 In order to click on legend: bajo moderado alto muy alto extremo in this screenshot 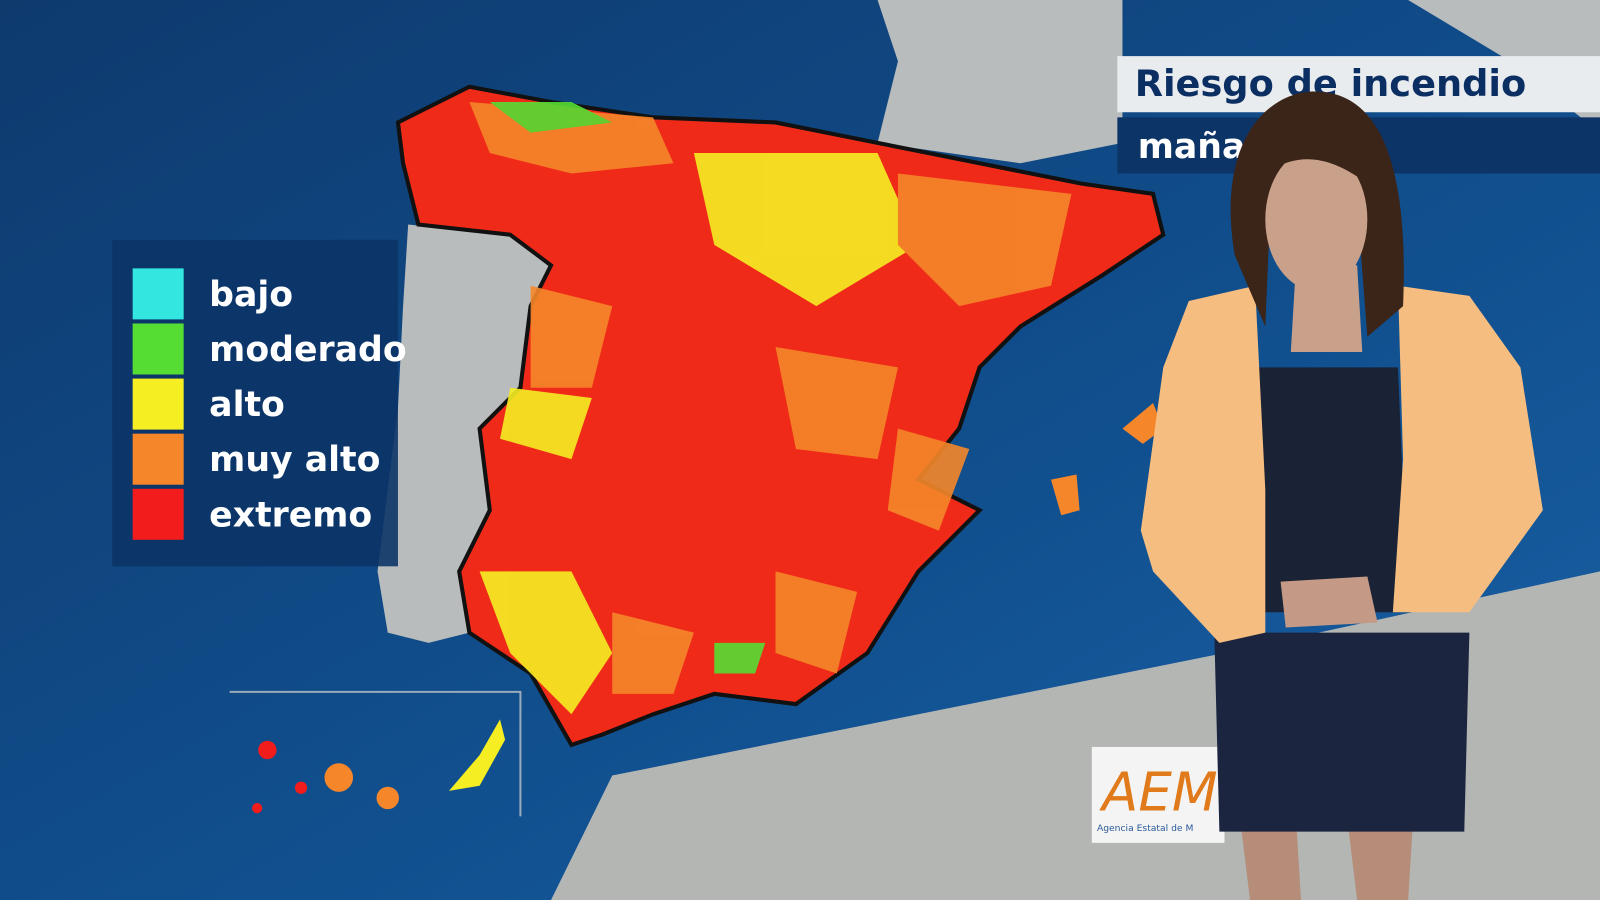, I will do `click(269, 404)`.